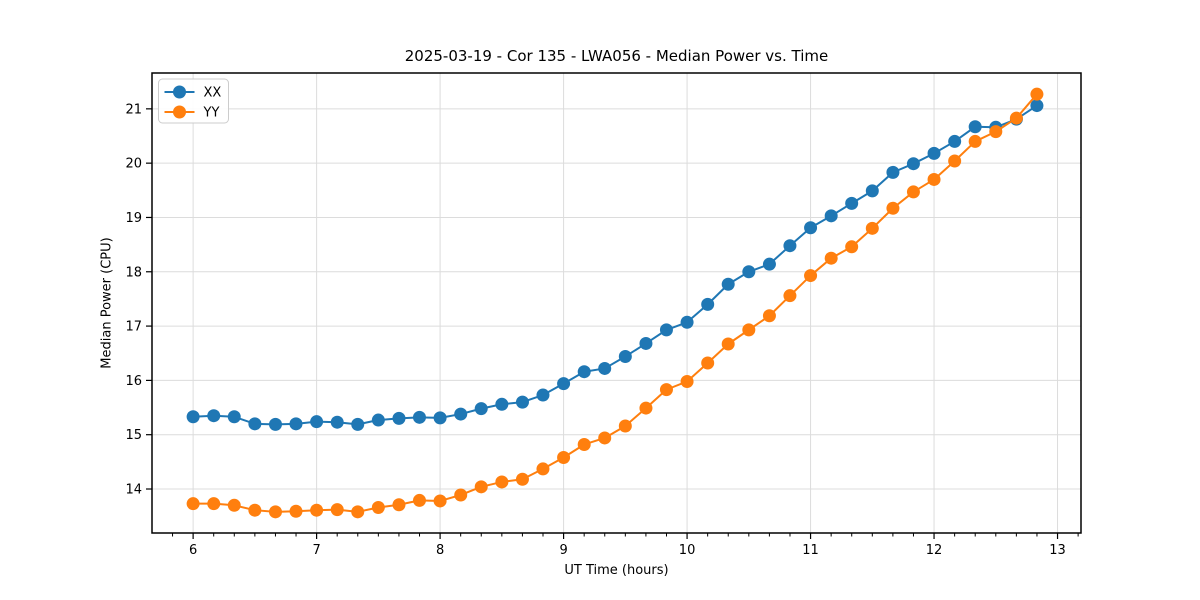 The height and width of the screenshot is (600, 1200). I want to click on y-axis-label: Median Power (CPU), so click(107, 303).